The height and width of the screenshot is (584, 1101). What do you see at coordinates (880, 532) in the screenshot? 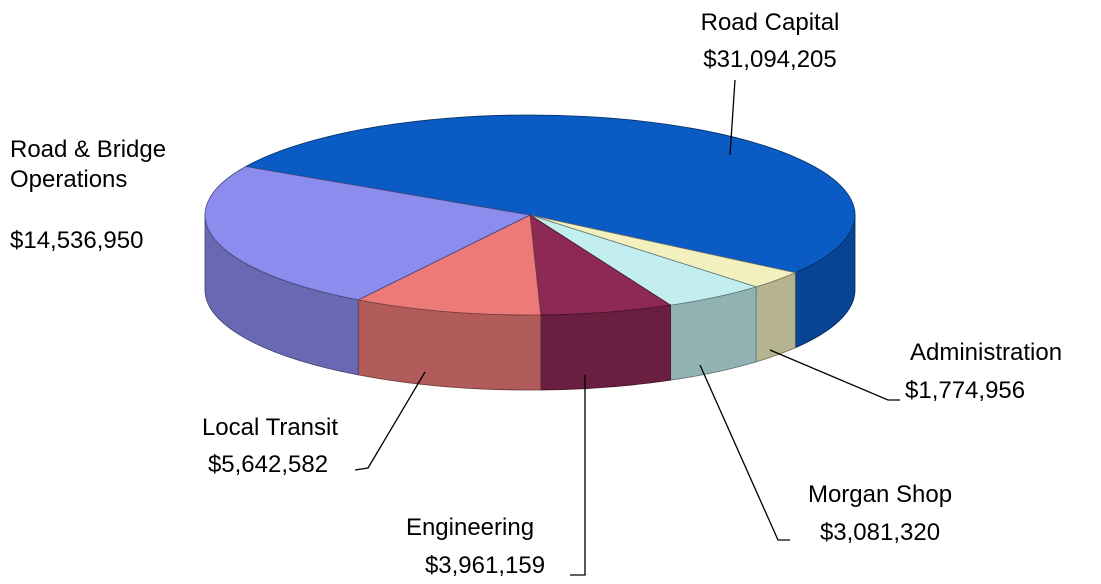
I see `slice-value: $3,081,320` at bounding box center [880, 532].